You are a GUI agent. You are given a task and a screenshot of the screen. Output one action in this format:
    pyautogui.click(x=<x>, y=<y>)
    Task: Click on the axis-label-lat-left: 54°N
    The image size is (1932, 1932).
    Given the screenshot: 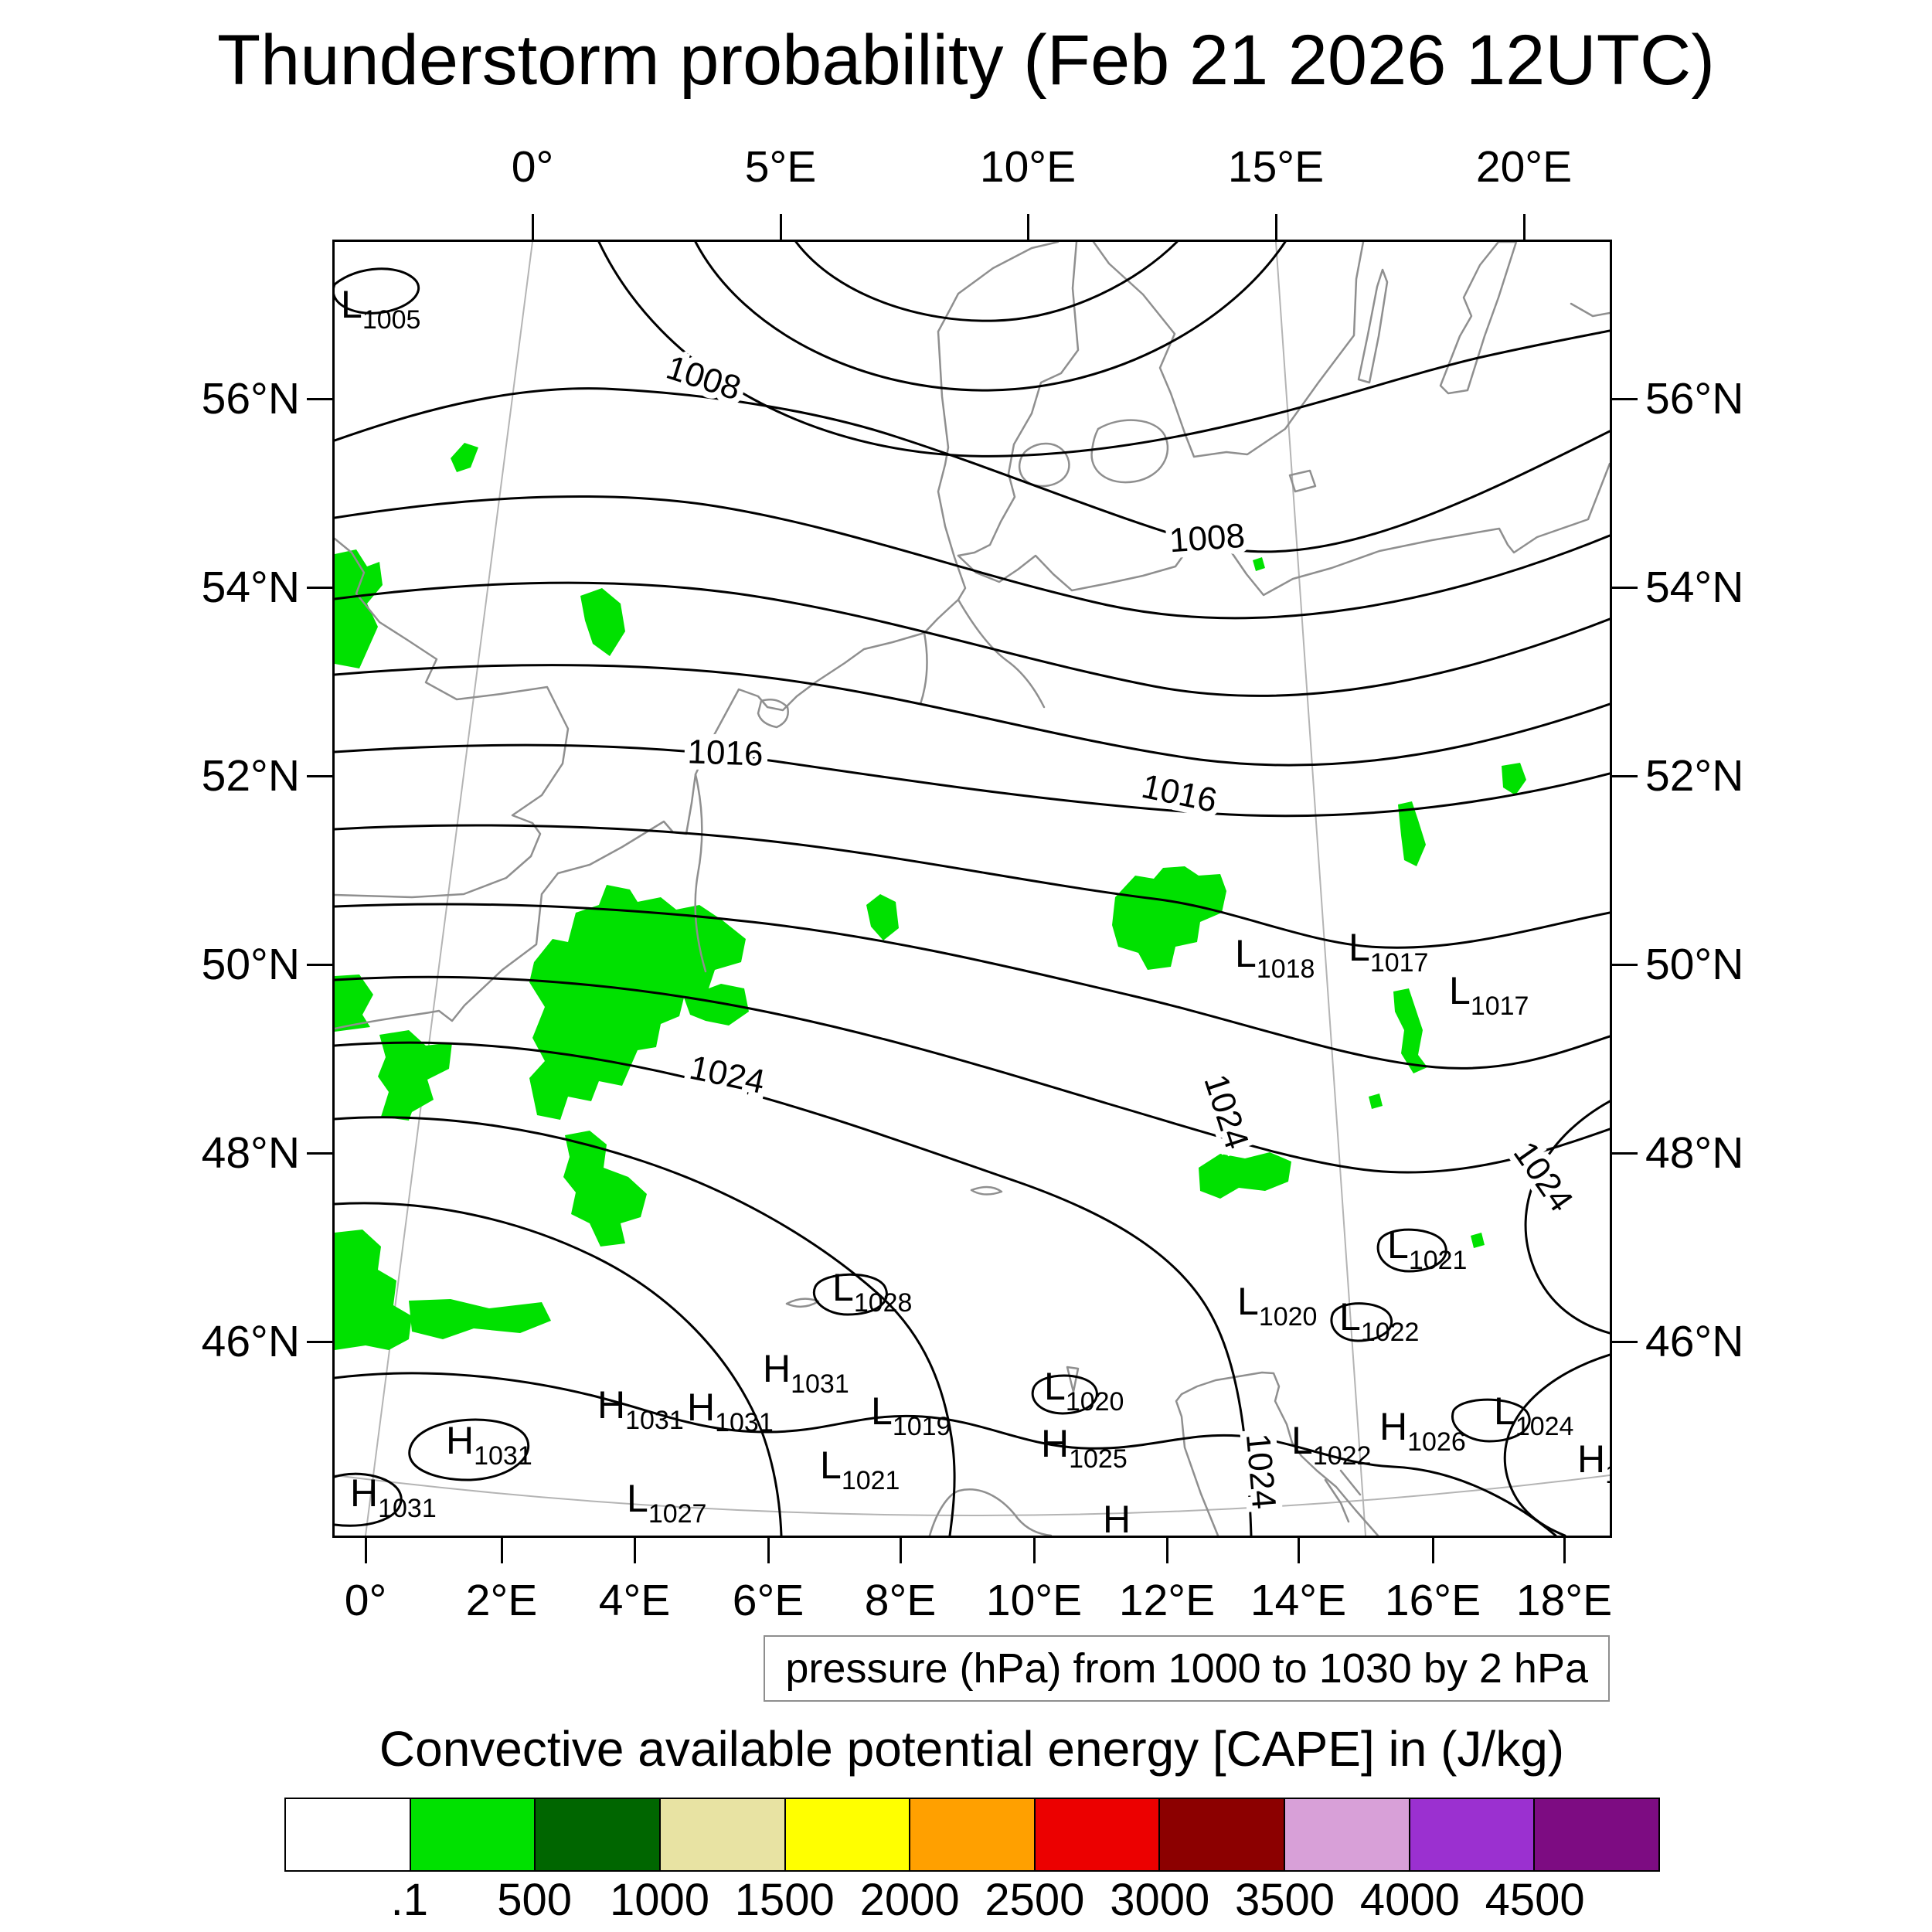 What is the action you would take?
    pyautogui.click(x=251, y=588)
    